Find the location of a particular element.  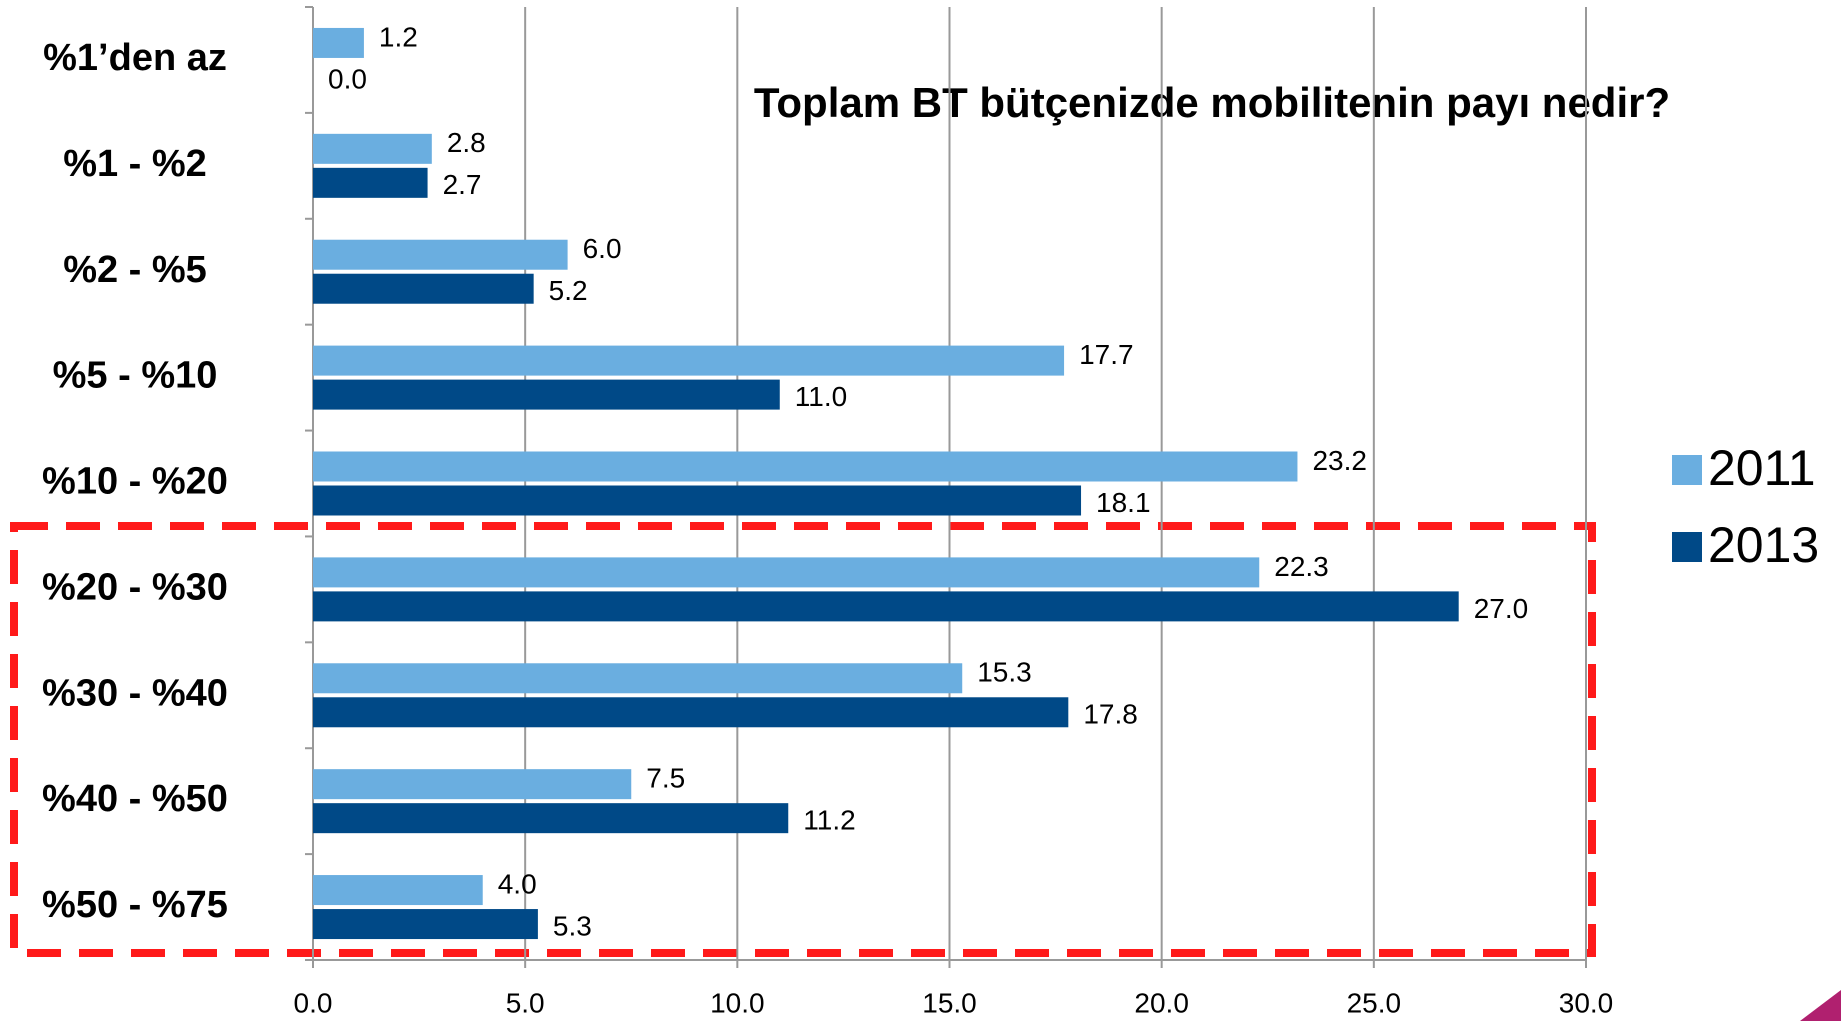

x-tick-label: 0.0 is located at coordinates (313, 1002).